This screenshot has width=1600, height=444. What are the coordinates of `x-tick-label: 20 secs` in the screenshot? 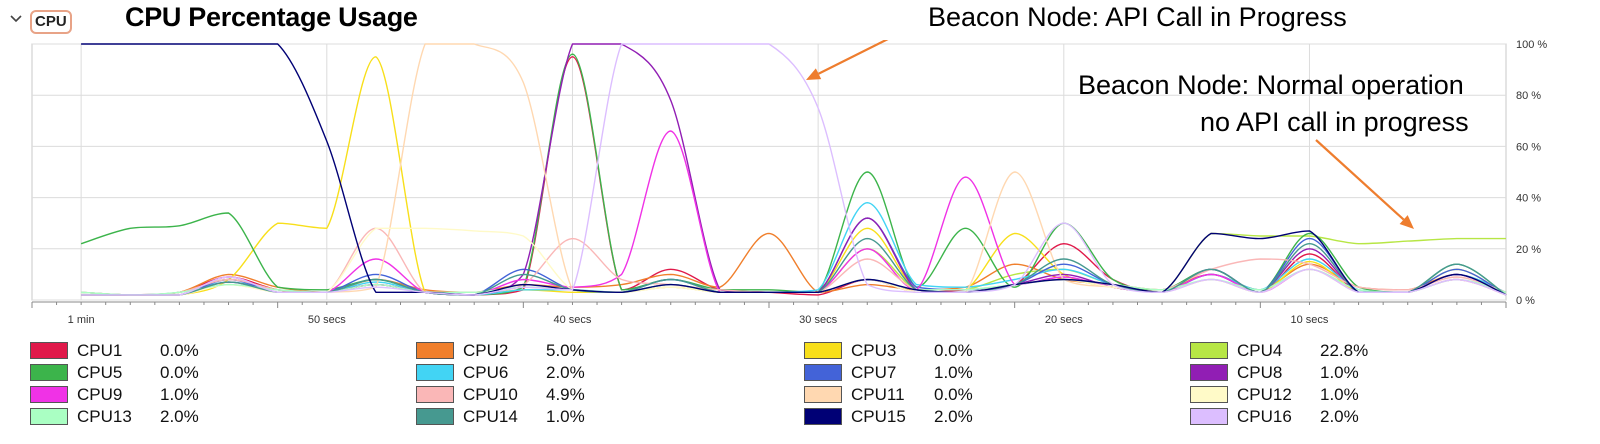 It's located at (1064, 320).